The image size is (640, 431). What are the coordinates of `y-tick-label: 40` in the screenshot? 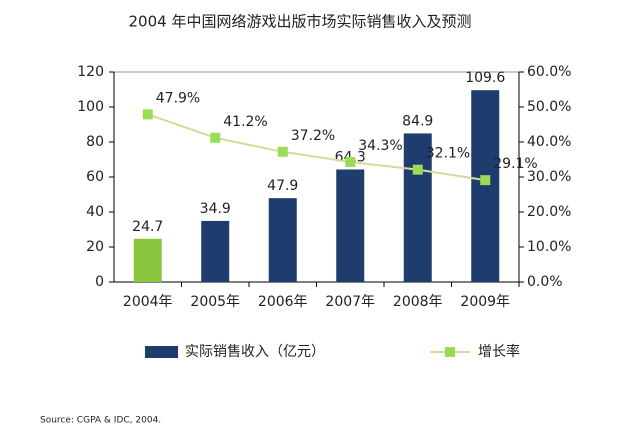 It's located at (95, 212).